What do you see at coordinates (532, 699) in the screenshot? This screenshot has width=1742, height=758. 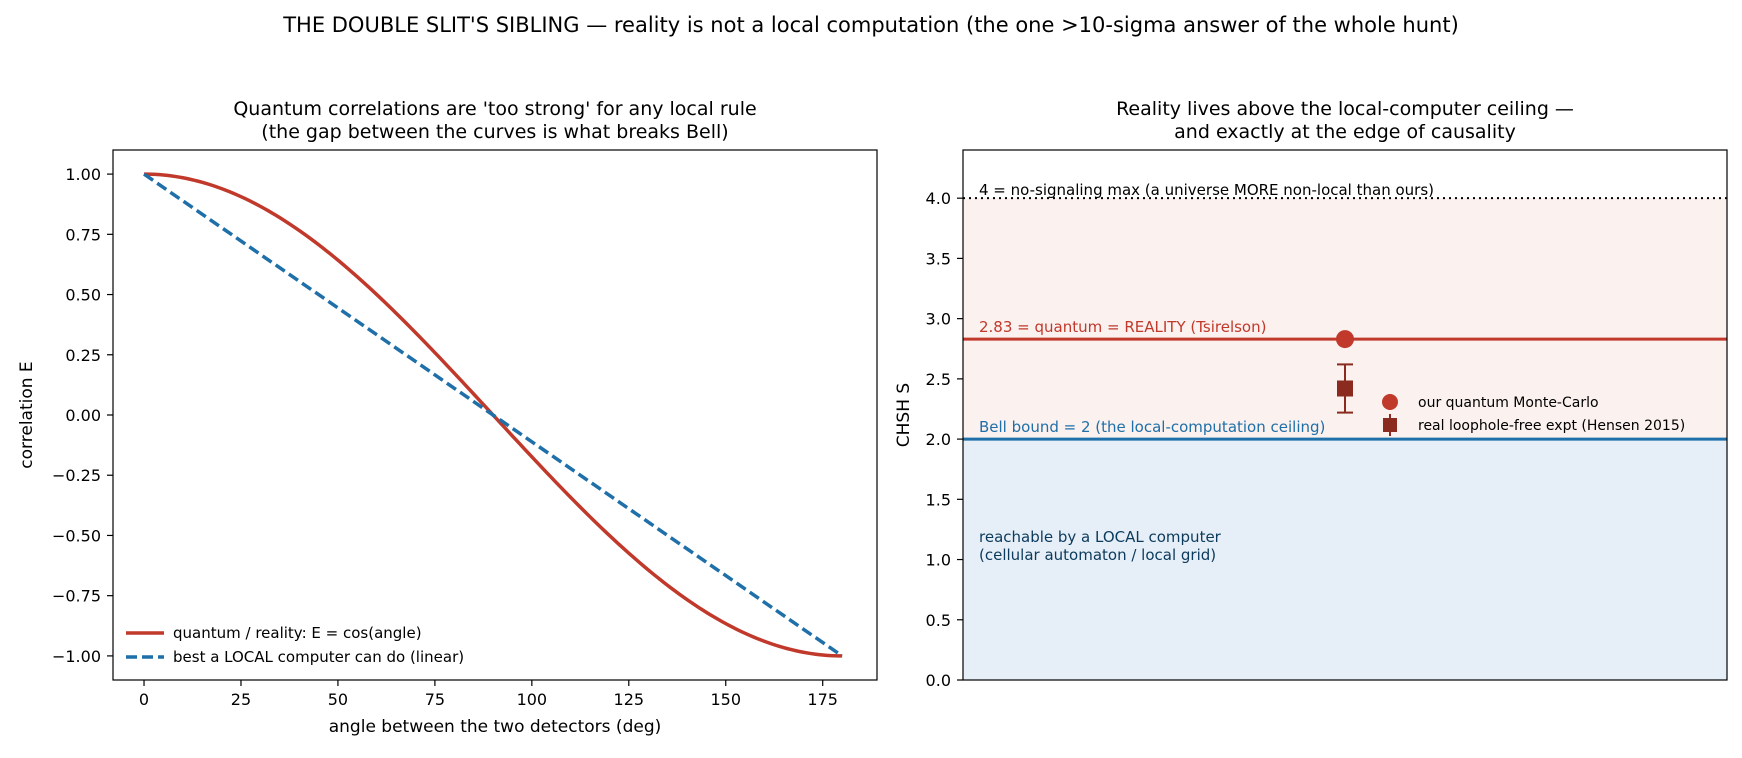 I see `x-tick-label: 100` at bounding box center [532, 699].